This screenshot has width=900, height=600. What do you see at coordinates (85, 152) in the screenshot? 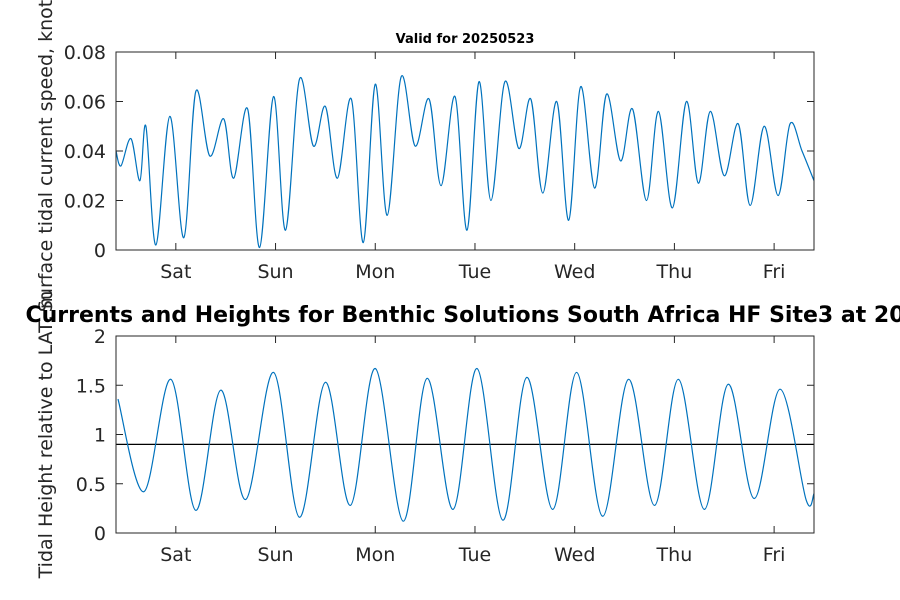
I see `y-tick-label: 0.04` at bounding box center [85, 152].